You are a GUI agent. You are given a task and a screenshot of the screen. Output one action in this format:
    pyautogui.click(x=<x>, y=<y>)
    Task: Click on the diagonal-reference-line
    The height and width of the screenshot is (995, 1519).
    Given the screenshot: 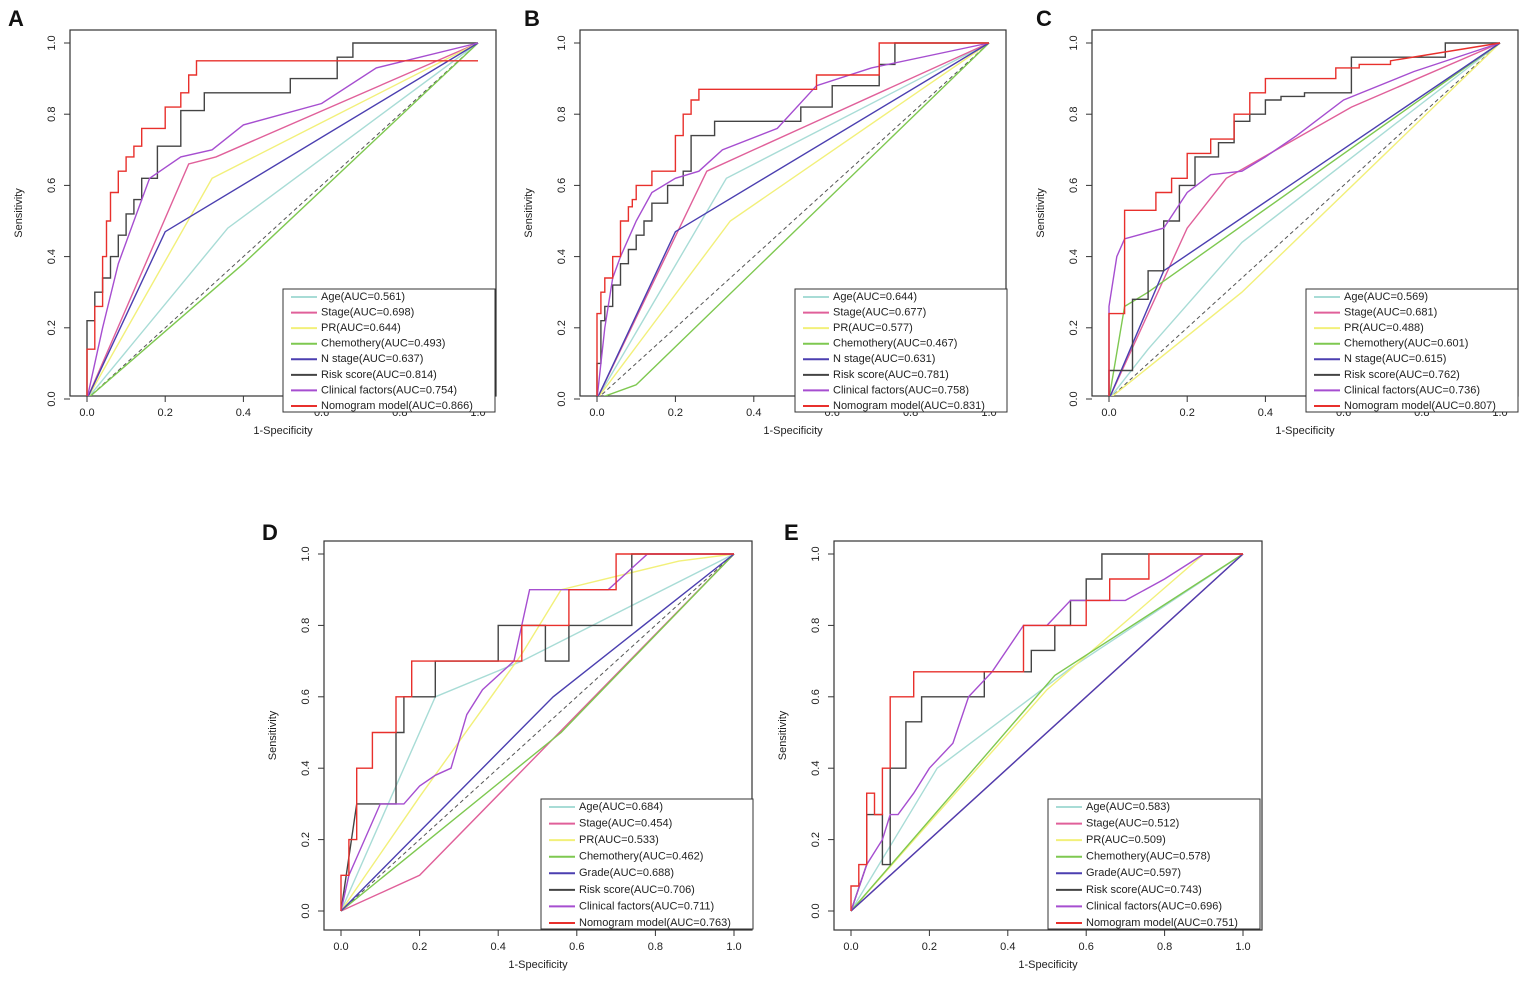 What is the action you would take?
    pyautogui.click(x=537, y=732)
    